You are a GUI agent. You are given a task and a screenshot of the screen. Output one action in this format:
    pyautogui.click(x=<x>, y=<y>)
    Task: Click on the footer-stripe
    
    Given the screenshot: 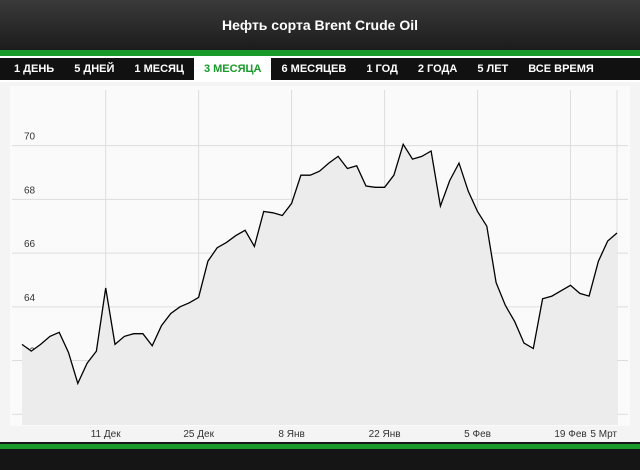 What is the action you would take?
    pyautogui.click(x=320, y=446)
    